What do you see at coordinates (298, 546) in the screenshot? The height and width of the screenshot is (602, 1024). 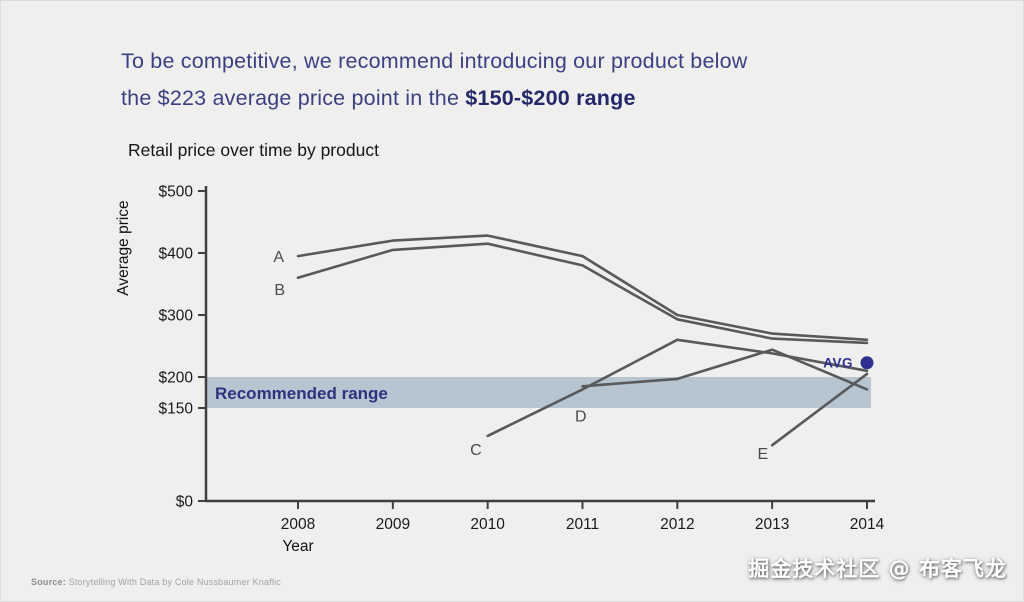 I see `x-axis-title: Year` at bounding box center [298, 546].